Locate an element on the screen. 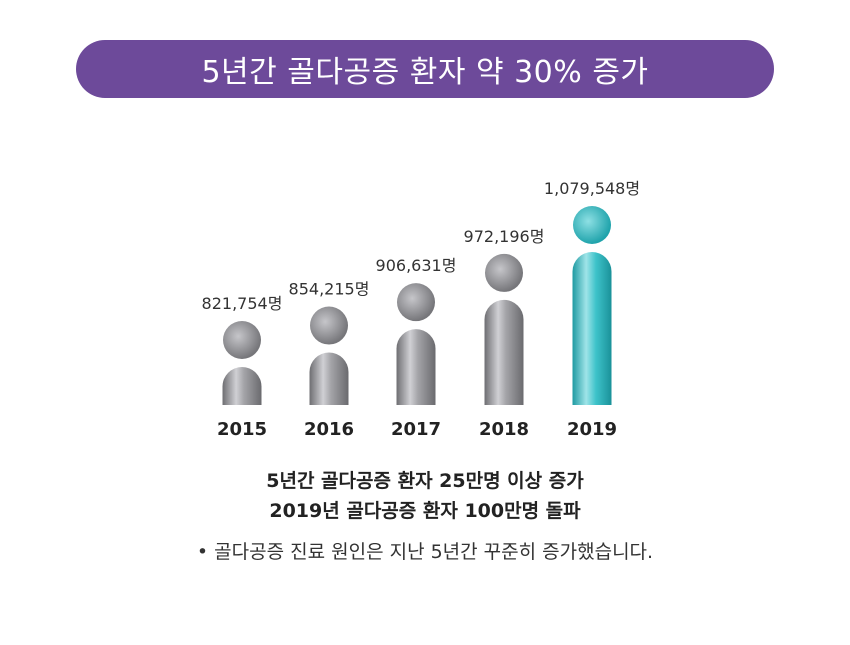 The width and height of the screenshot is (850, 645). category-label-2016: 2016 is located at coordinates (329, 429).